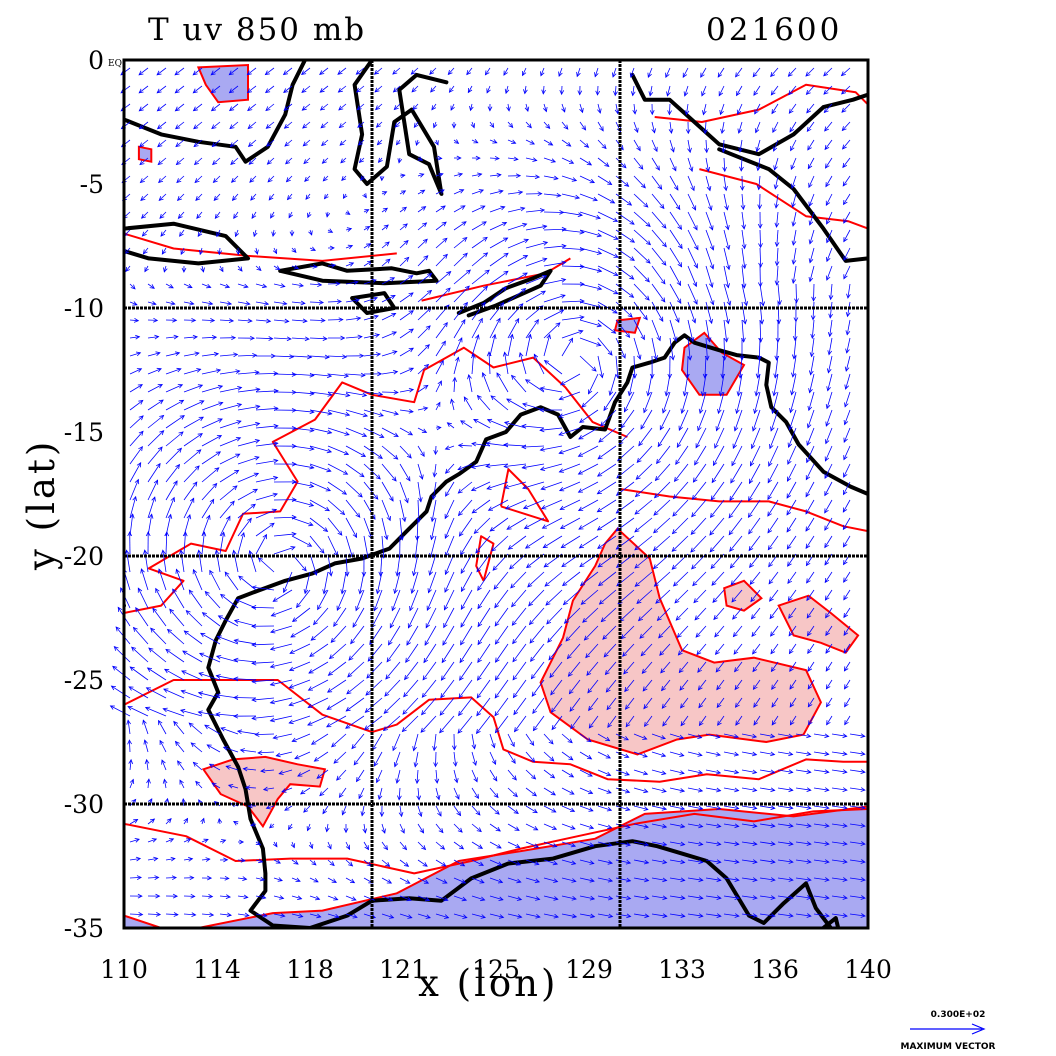  I want to click on y-tick-label: -15, so click(84, 432).